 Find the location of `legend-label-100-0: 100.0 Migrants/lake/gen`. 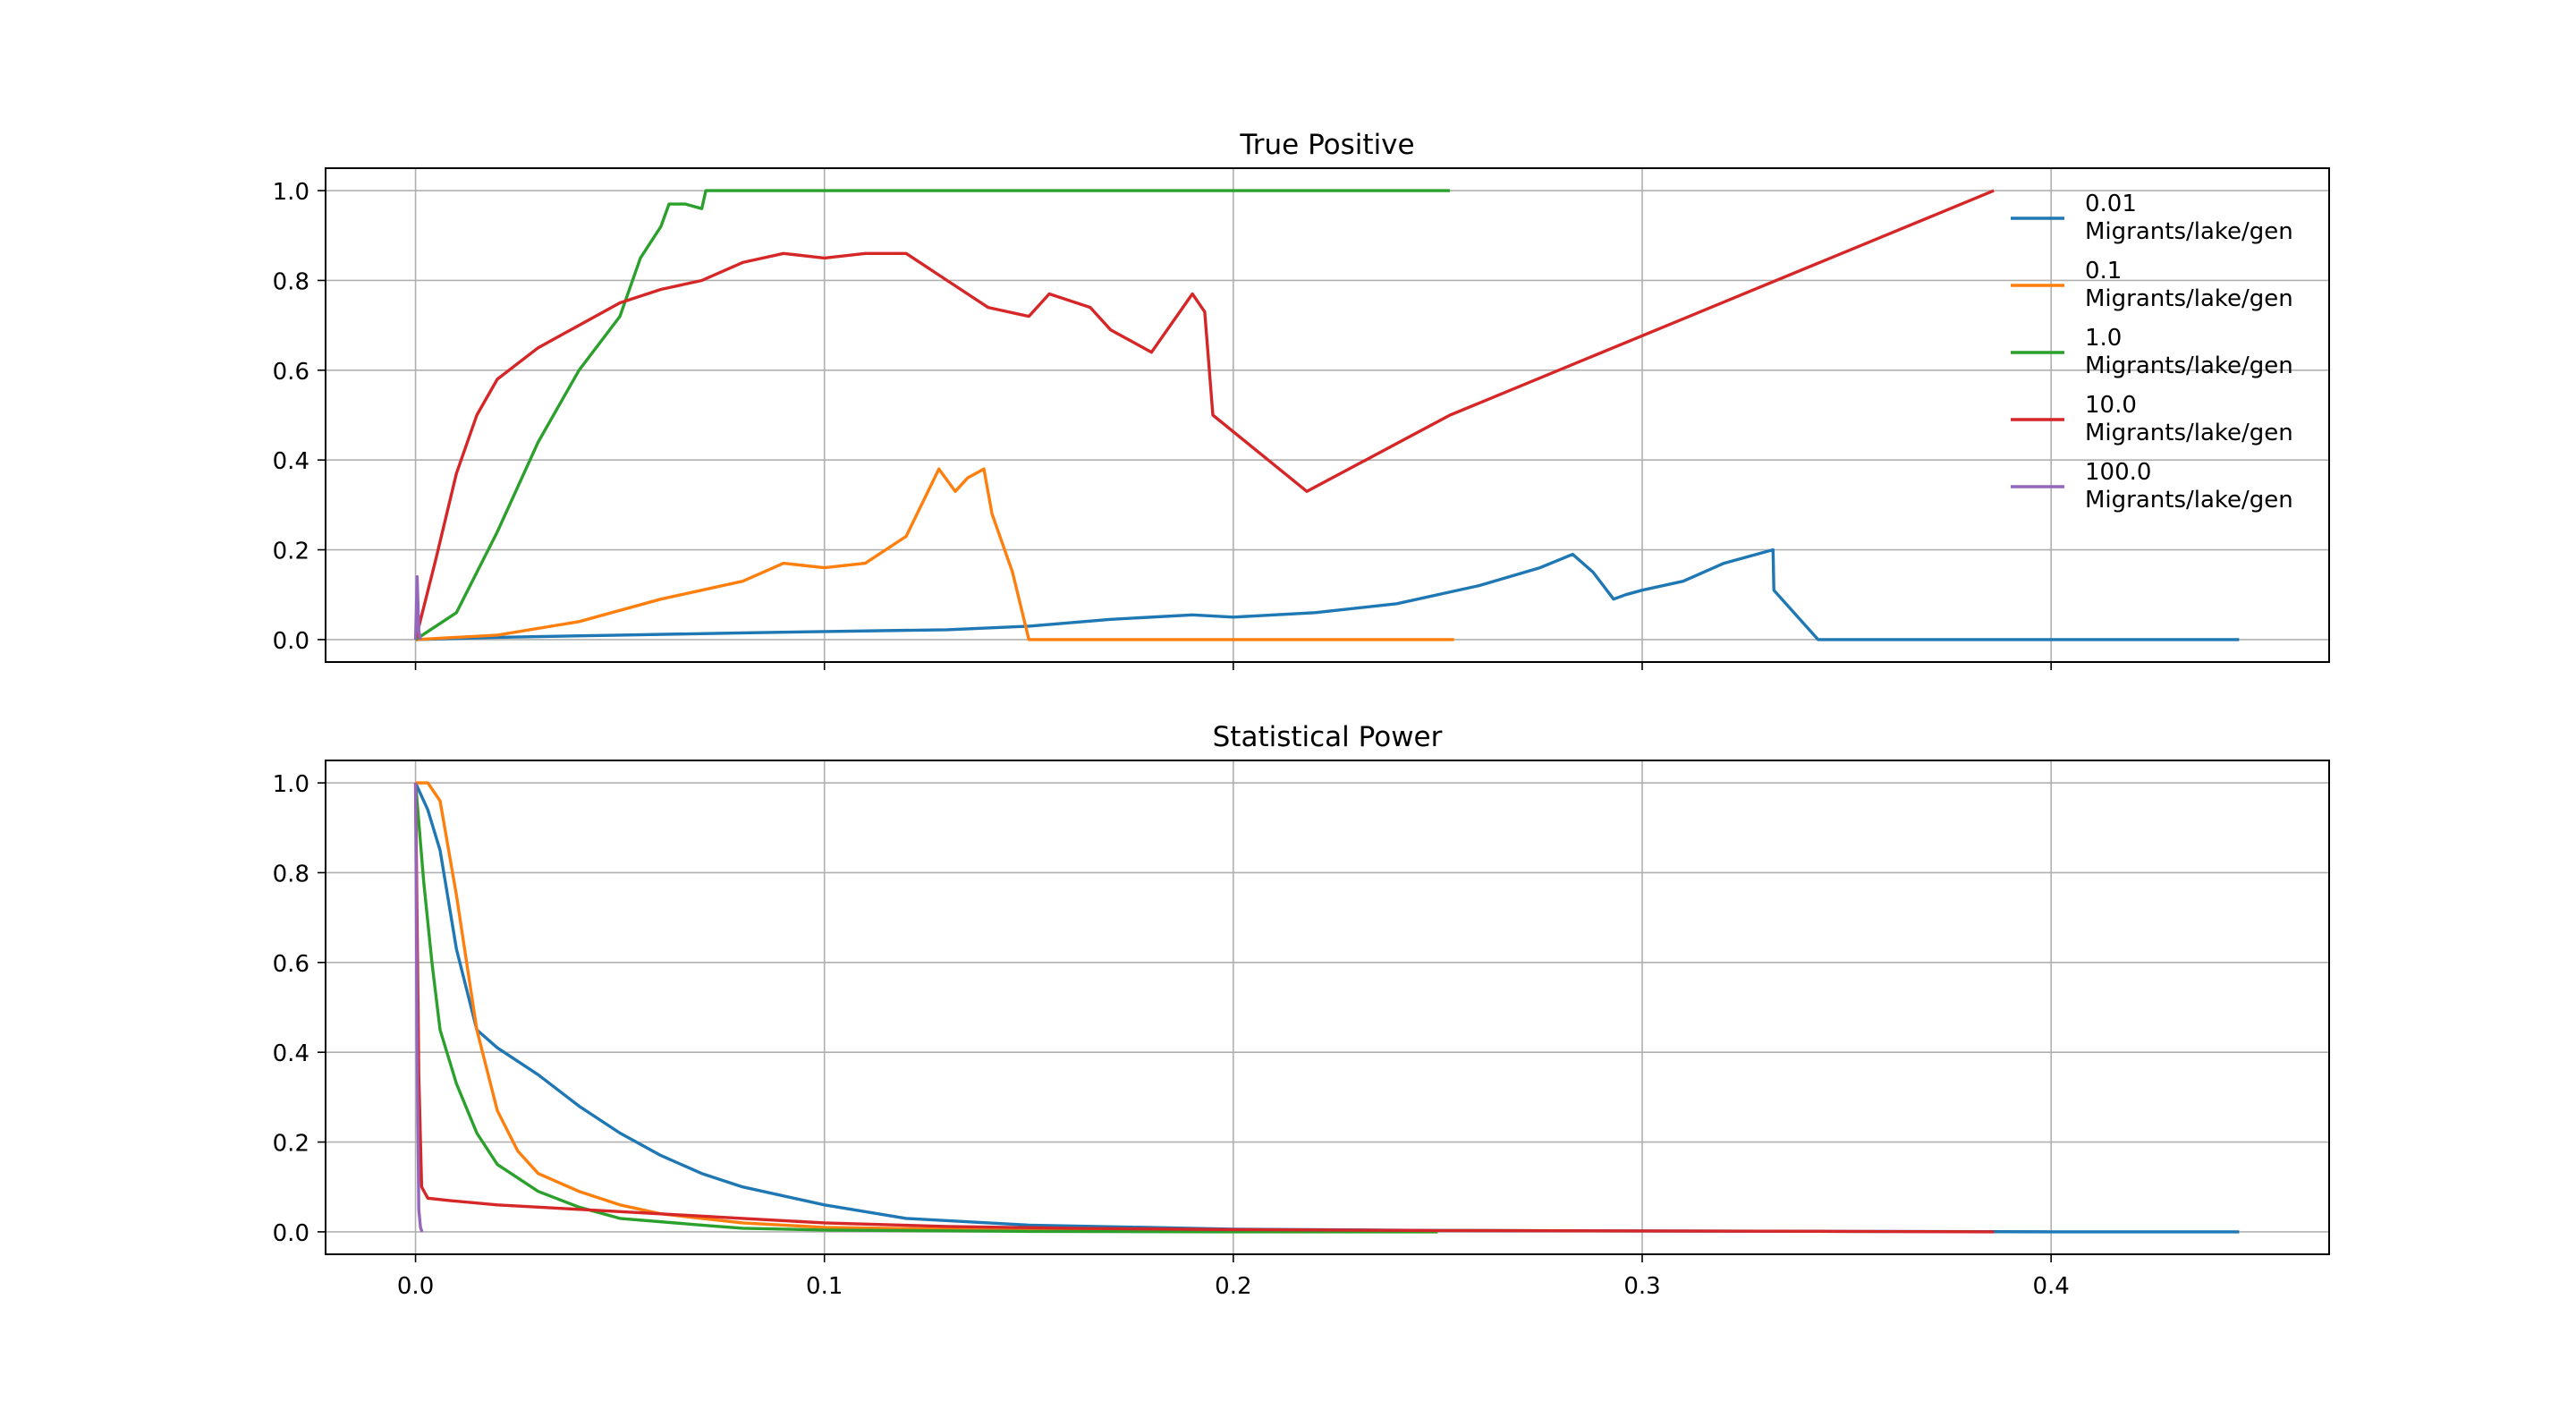

legend-label-100-0: 100.0 Migrants/lake/gen is located at coordinates (2189, 486).